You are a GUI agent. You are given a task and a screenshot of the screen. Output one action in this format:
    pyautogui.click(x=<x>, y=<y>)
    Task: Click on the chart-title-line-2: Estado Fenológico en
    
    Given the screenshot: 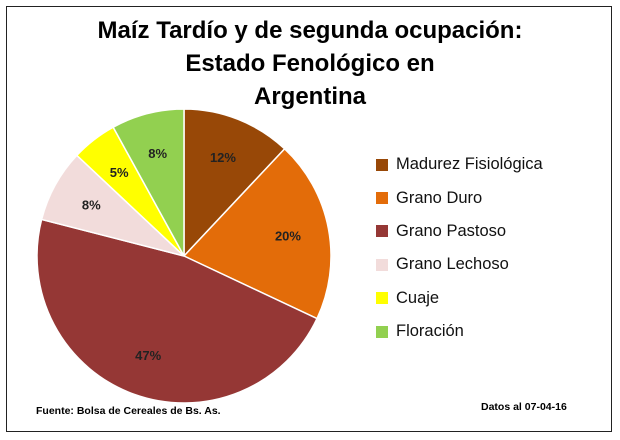 What is the action you would take?
    pyautogui.click(x=310, y=63)
    